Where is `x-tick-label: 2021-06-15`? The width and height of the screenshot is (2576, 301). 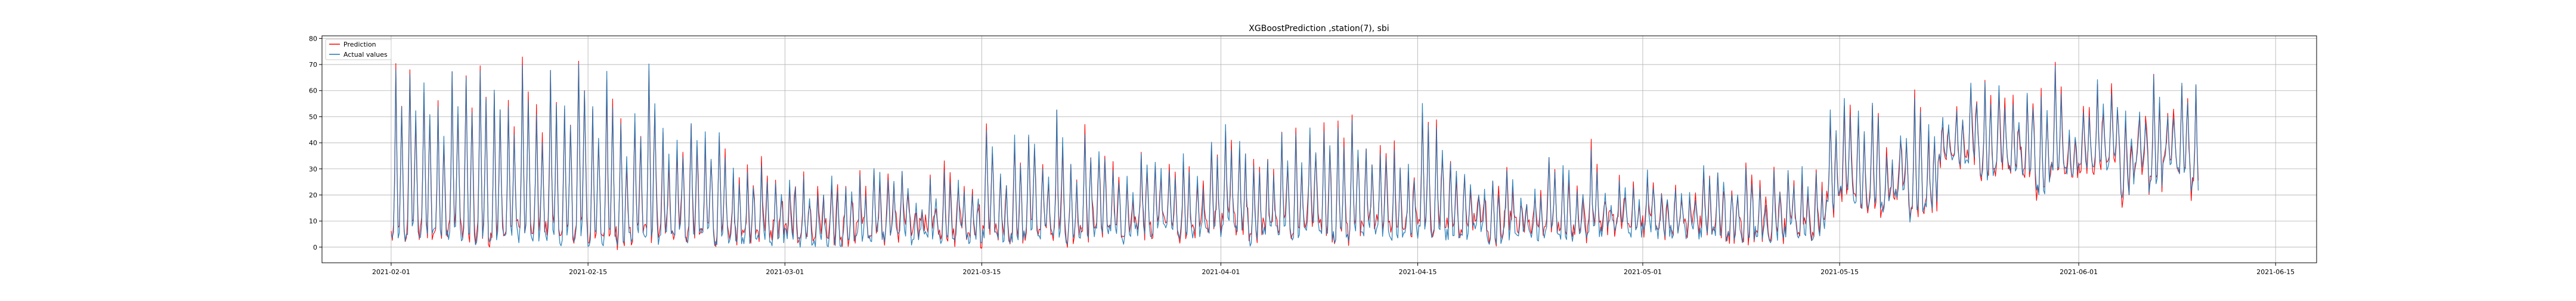 x-tick-label: 2021-06-15 is located at coordinates (2276, 272).